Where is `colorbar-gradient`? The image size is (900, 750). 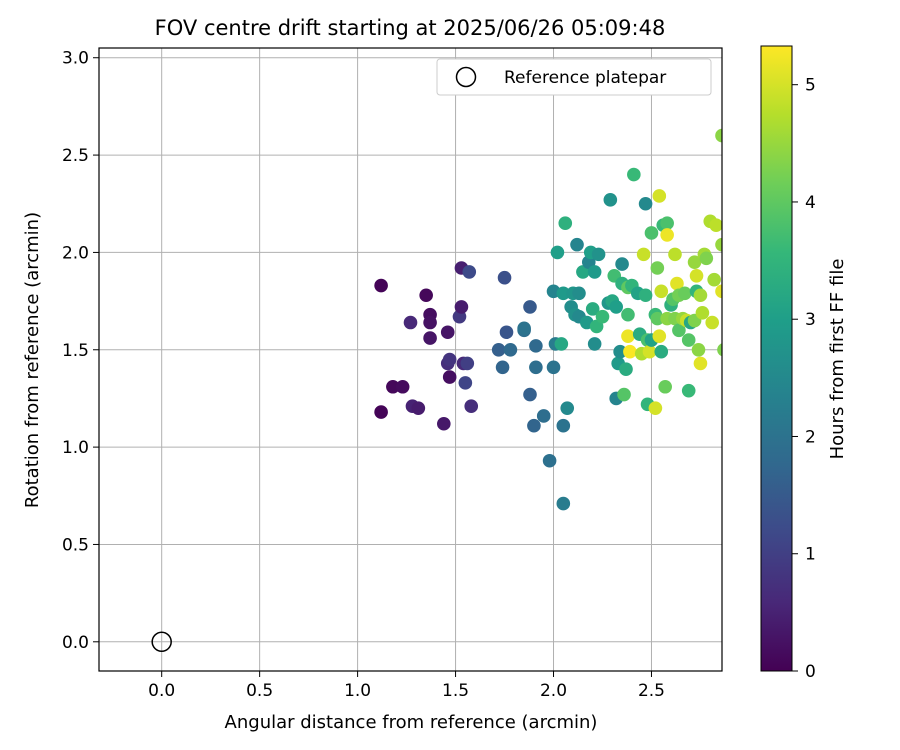 colorbar-gradient is located at coordinates (776, 358).